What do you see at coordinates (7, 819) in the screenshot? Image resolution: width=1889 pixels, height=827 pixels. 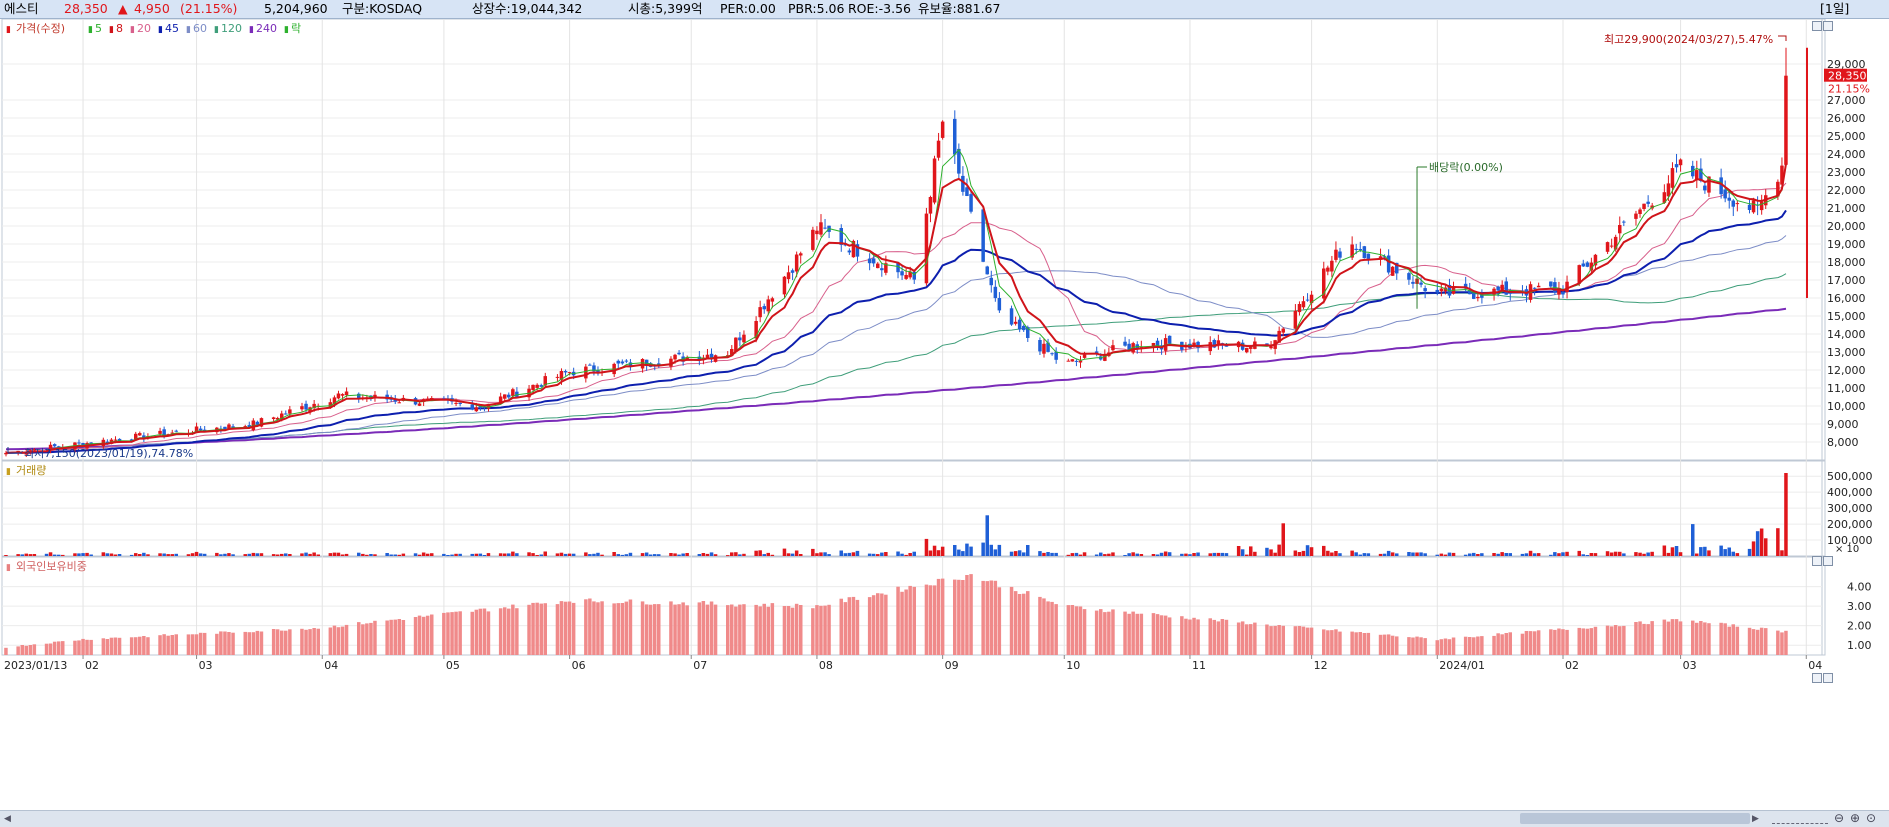 I see `scroll-left-icon: ◀` at bounding box center [7, 819].